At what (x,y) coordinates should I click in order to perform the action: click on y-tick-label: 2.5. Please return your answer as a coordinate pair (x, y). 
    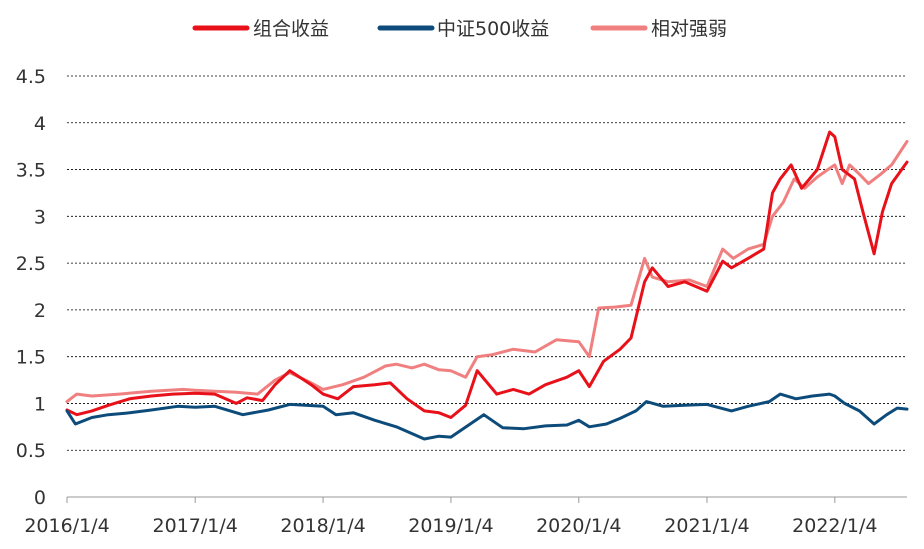
    Looking at the image, I should click on (31, 264).